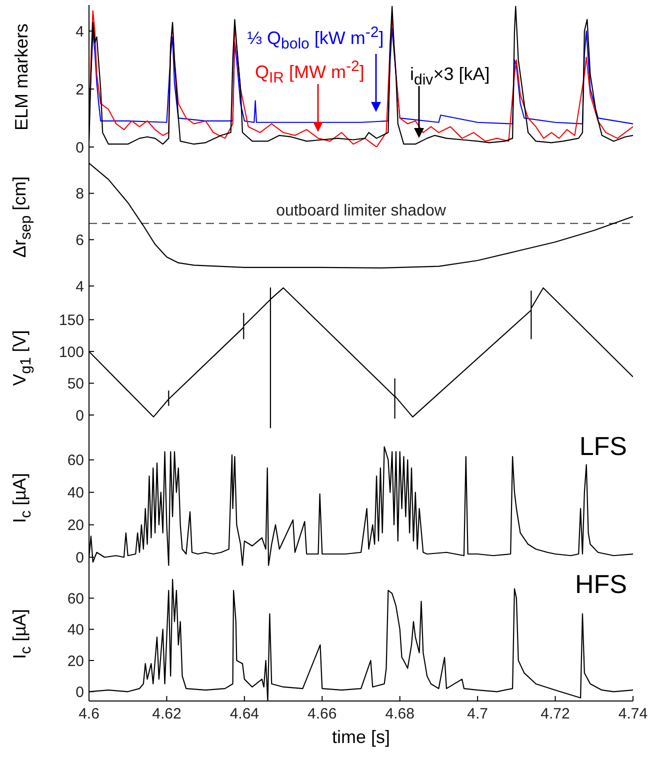 The width and height of the screenshot is (653, 758). Describe the element at coordinates (633, 714) in the screenshot. I see `x-tick-label: 4.74` at that location.